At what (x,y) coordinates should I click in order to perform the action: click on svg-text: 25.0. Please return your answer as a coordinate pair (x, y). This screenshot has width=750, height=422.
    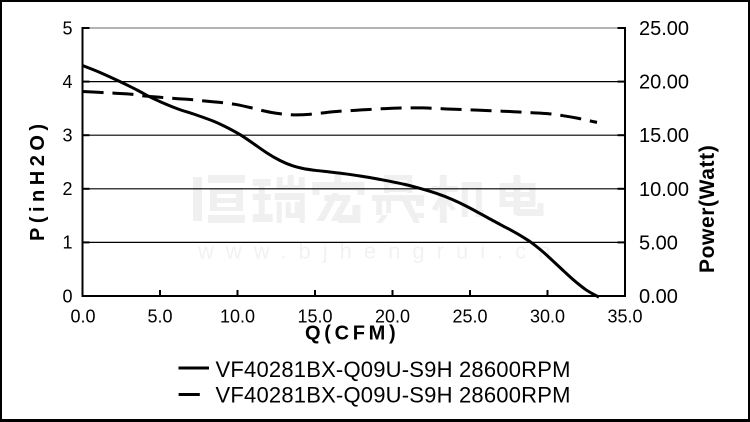
    Looking at the image, I should click on (469, 317).